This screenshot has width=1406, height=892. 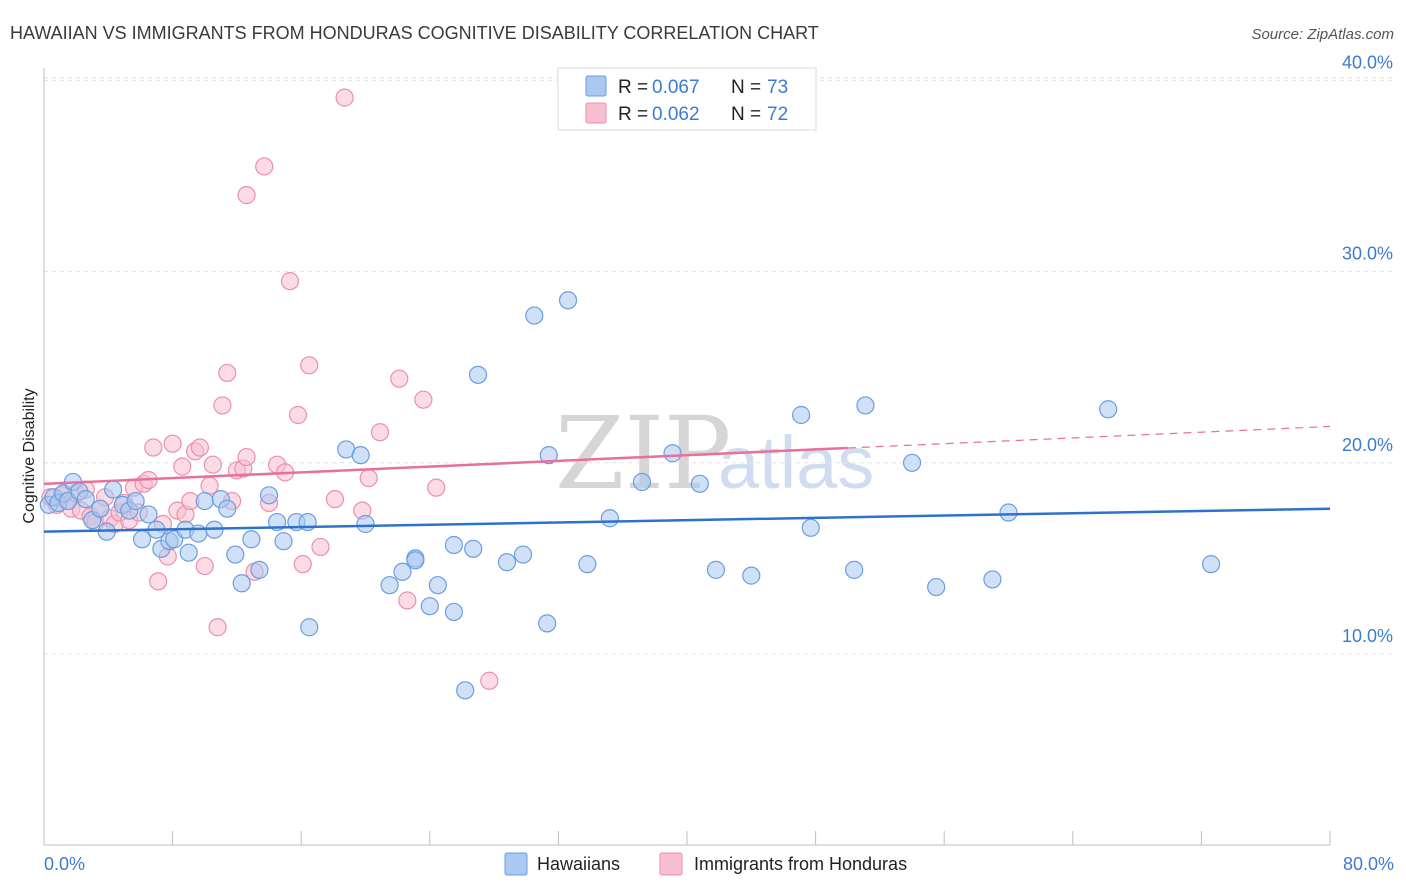 What do you see at coordinates (746, 114) in the screenshot?
I see `legend-n-label-2: N =` at bounding box center [746, 114].